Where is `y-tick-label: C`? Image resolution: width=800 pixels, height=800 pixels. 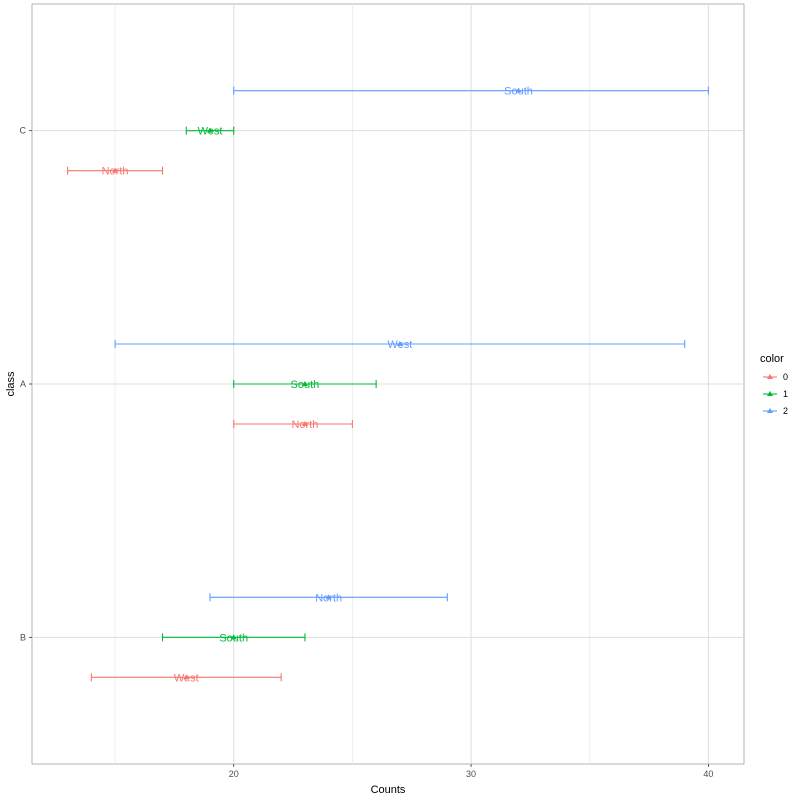 y-tick-label: C is located at coordinates (23, 131).